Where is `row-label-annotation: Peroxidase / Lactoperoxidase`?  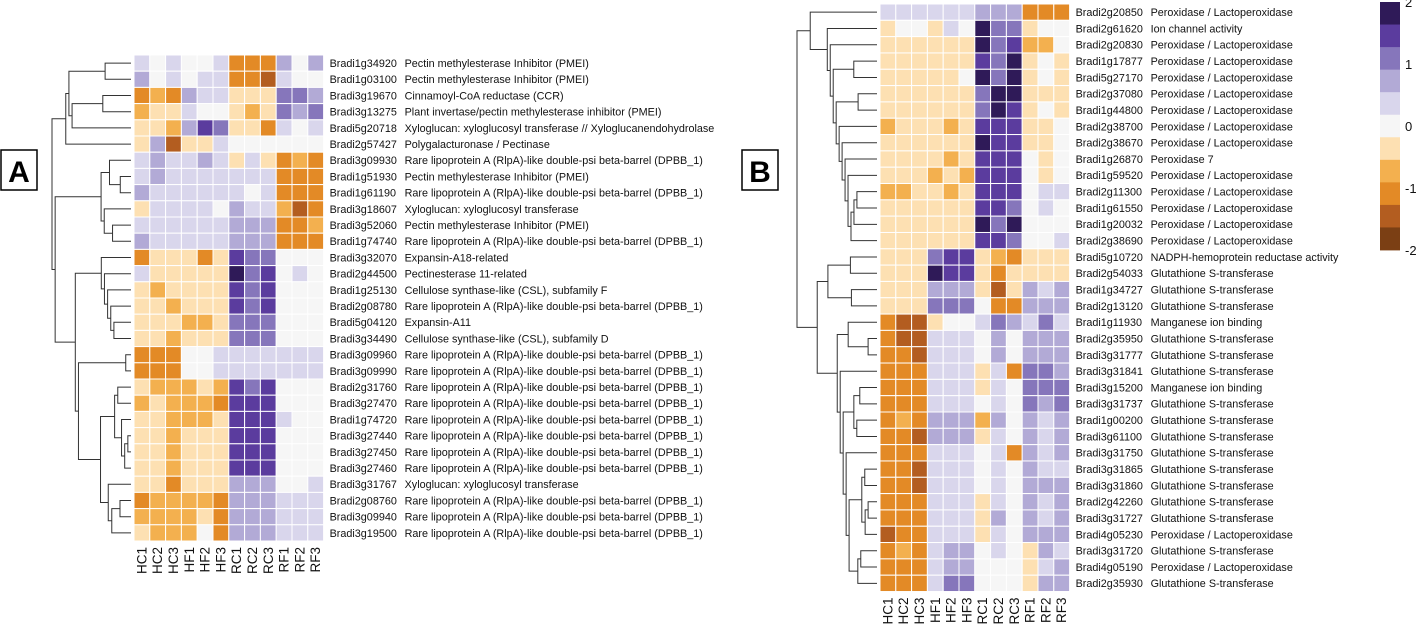 row-label-annotation: Peroxidase / Lactoperoxidase is located at coordinates (1222, 193).